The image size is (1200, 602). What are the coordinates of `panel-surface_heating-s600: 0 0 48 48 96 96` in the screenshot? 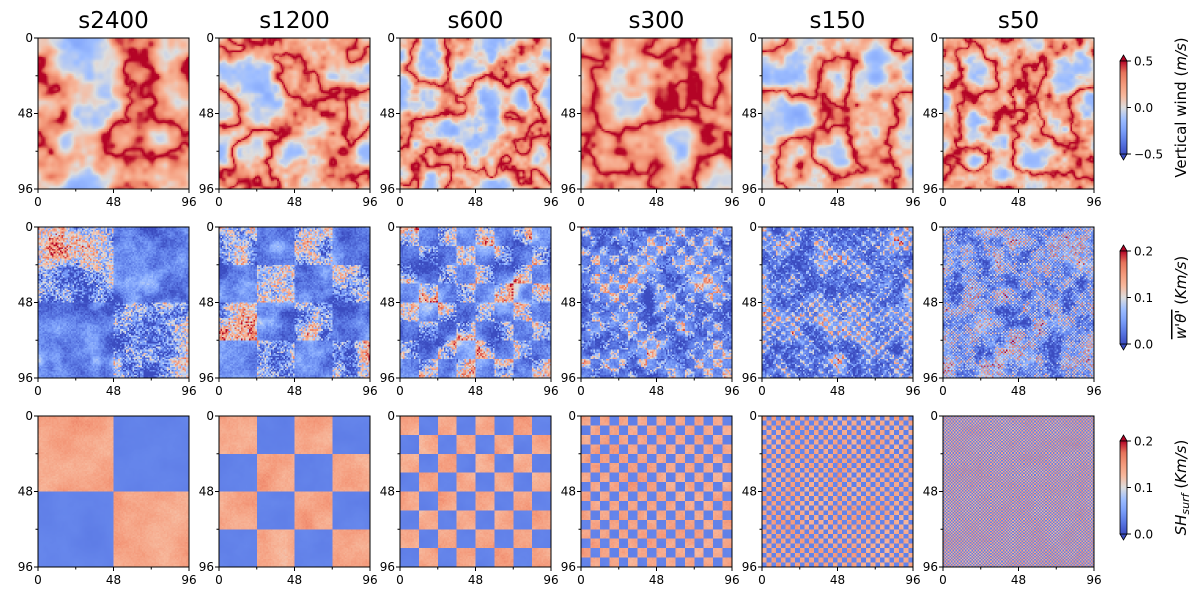 It's located at (469, 498).